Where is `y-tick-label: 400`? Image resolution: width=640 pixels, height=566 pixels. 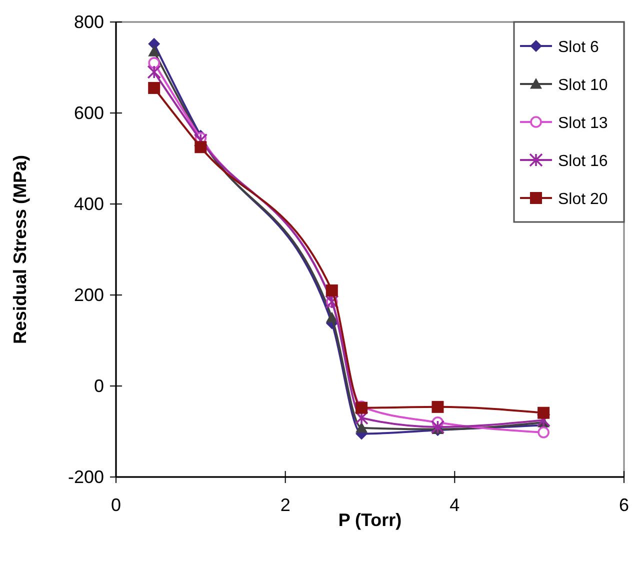 y-tick-label: 400 is located at coordinates (89, 204).